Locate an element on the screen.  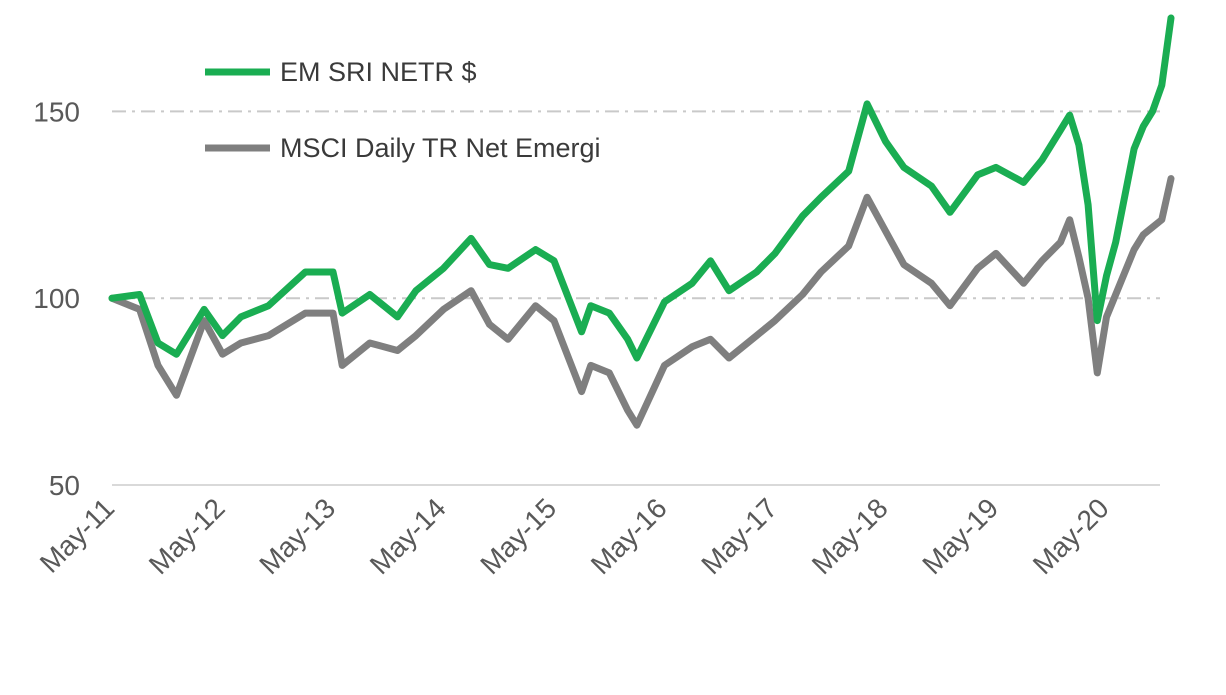
y-tick-label: 50 is located at coordinates (64, 485).